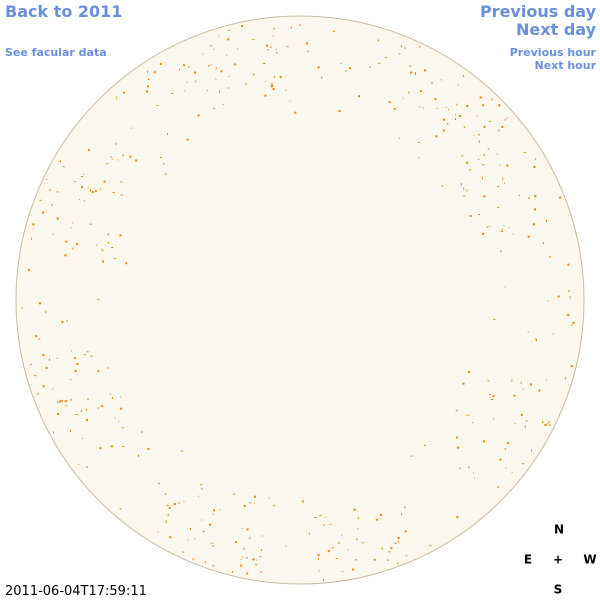 This screenshot has width=600, height=600. What do you see at coordinates (63, 11) in the screenshot?
I see `back-link: Back to 2011` at bounding box center [63, 11].